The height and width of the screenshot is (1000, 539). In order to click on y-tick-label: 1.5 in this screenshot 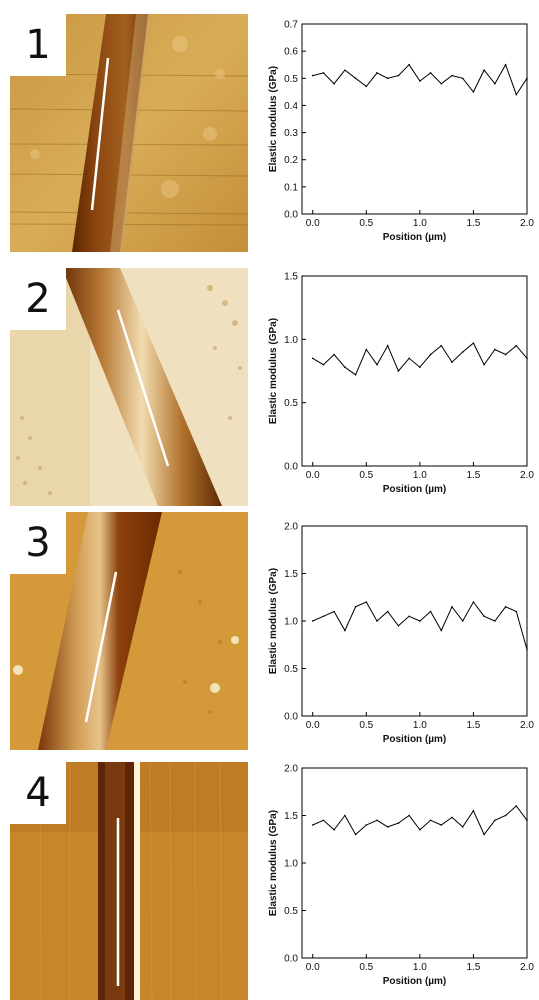, I will do `click(291, 277)`.